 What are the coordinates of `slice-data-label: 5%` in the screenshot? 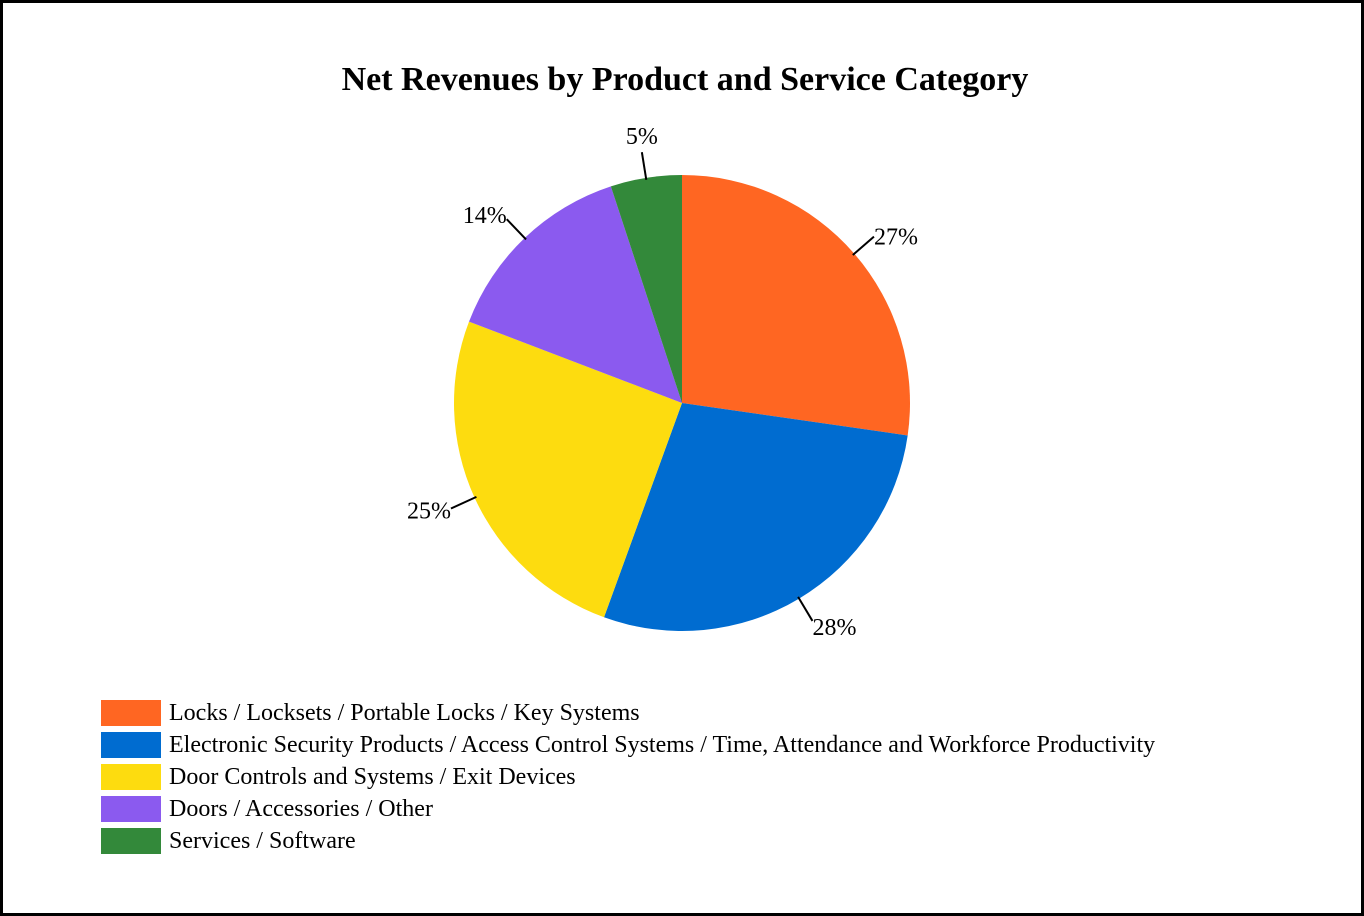 It's located at (642, 137).